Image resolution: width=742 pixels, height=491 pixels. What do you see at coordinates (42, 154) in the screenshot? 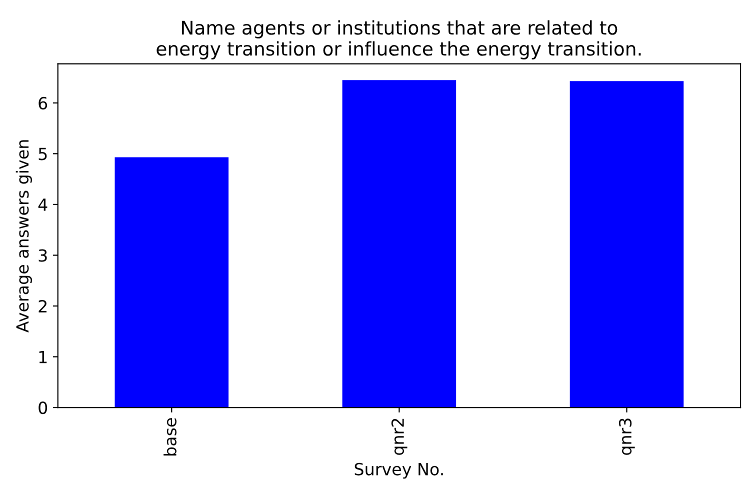
I see `y-tick-label: 5` at bounding box center [42, 154].